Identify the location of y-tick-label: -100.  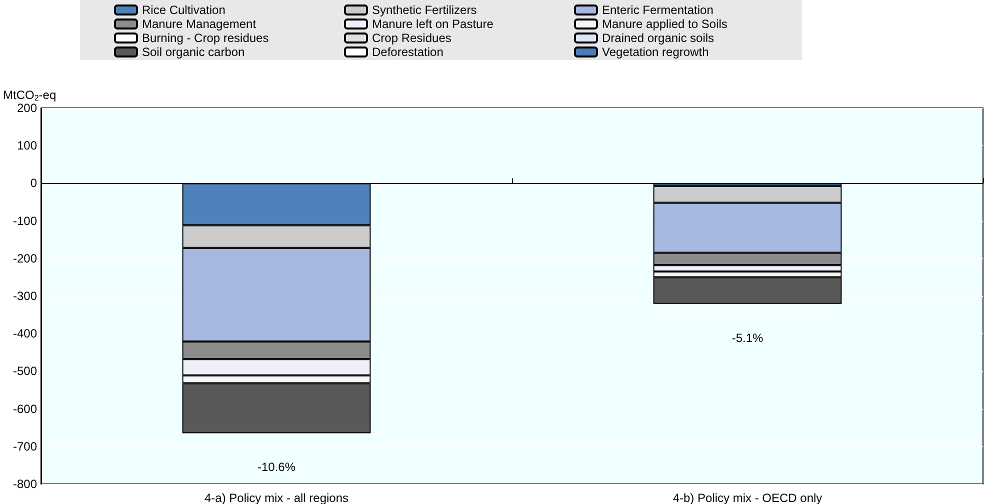
(25, 221).